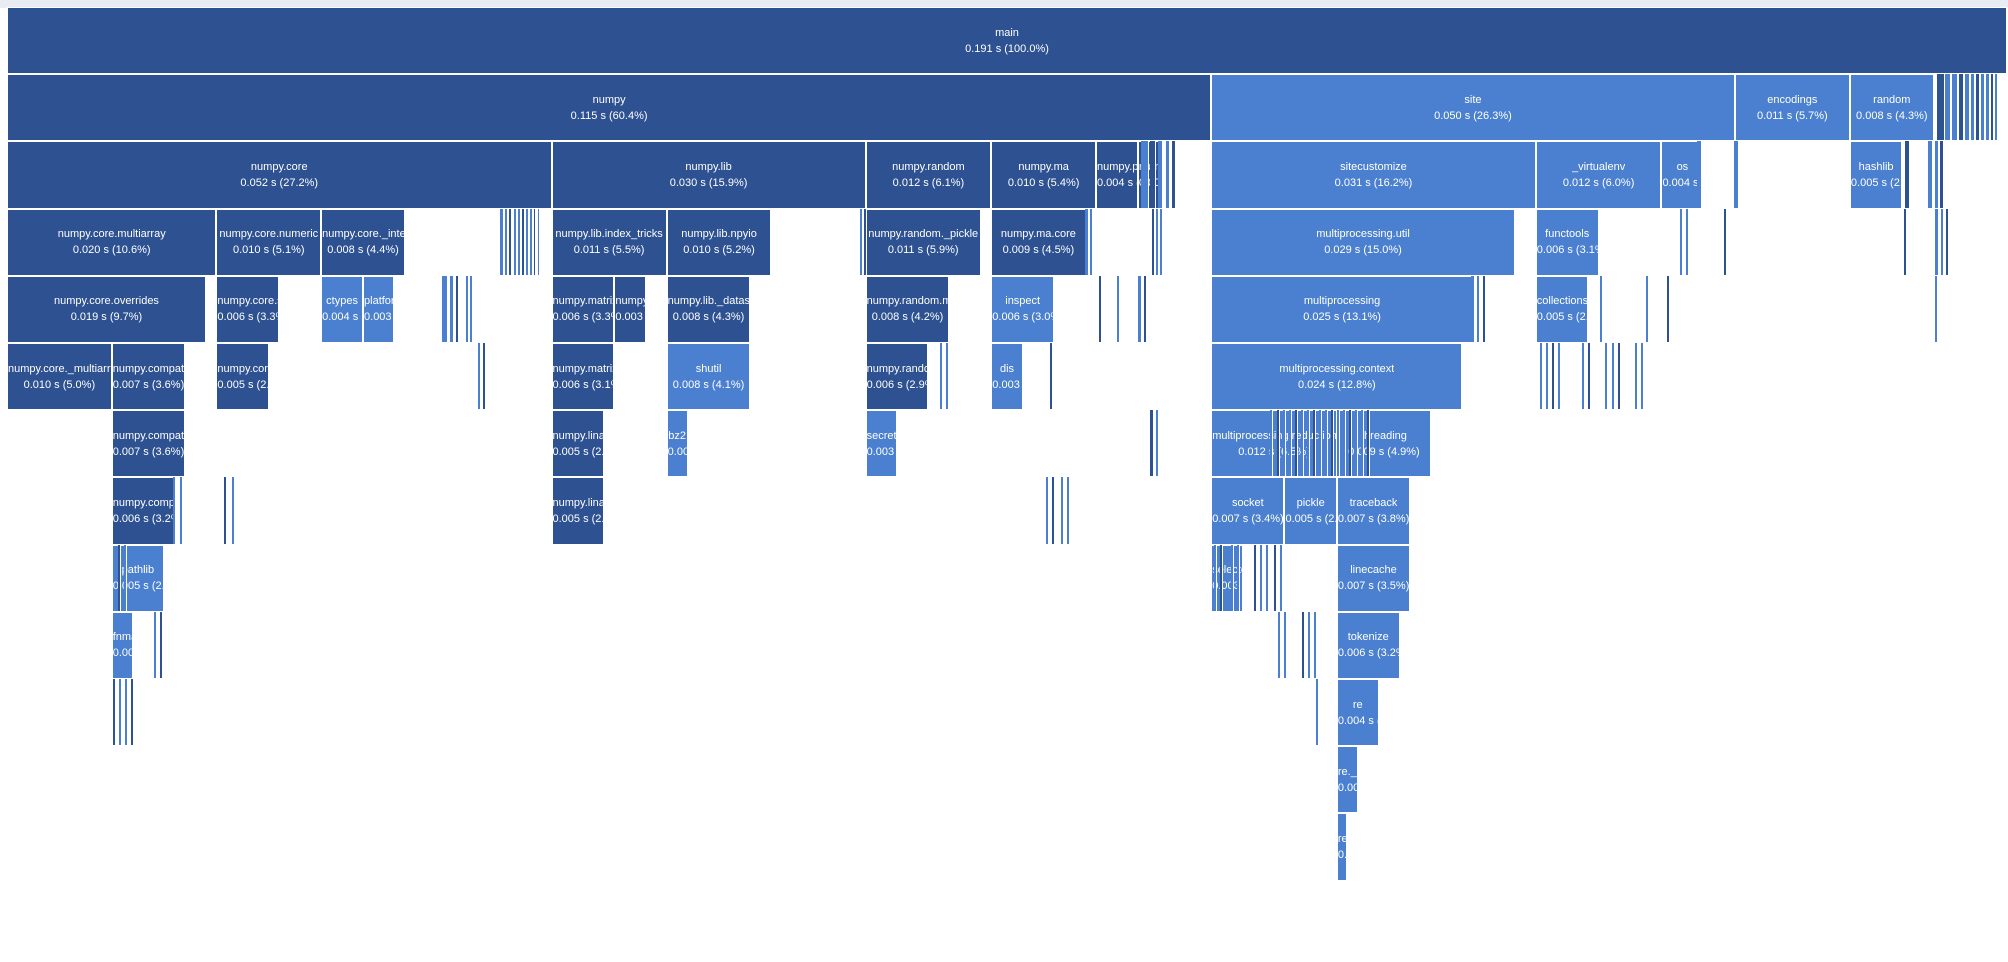  What do you see at coordinates (1363, 242) in the screenshot?
I see `frame-multiprocessing-util: multiprocessing.util 0.029 s (15.0%)` at bounding box center [1363, 242].